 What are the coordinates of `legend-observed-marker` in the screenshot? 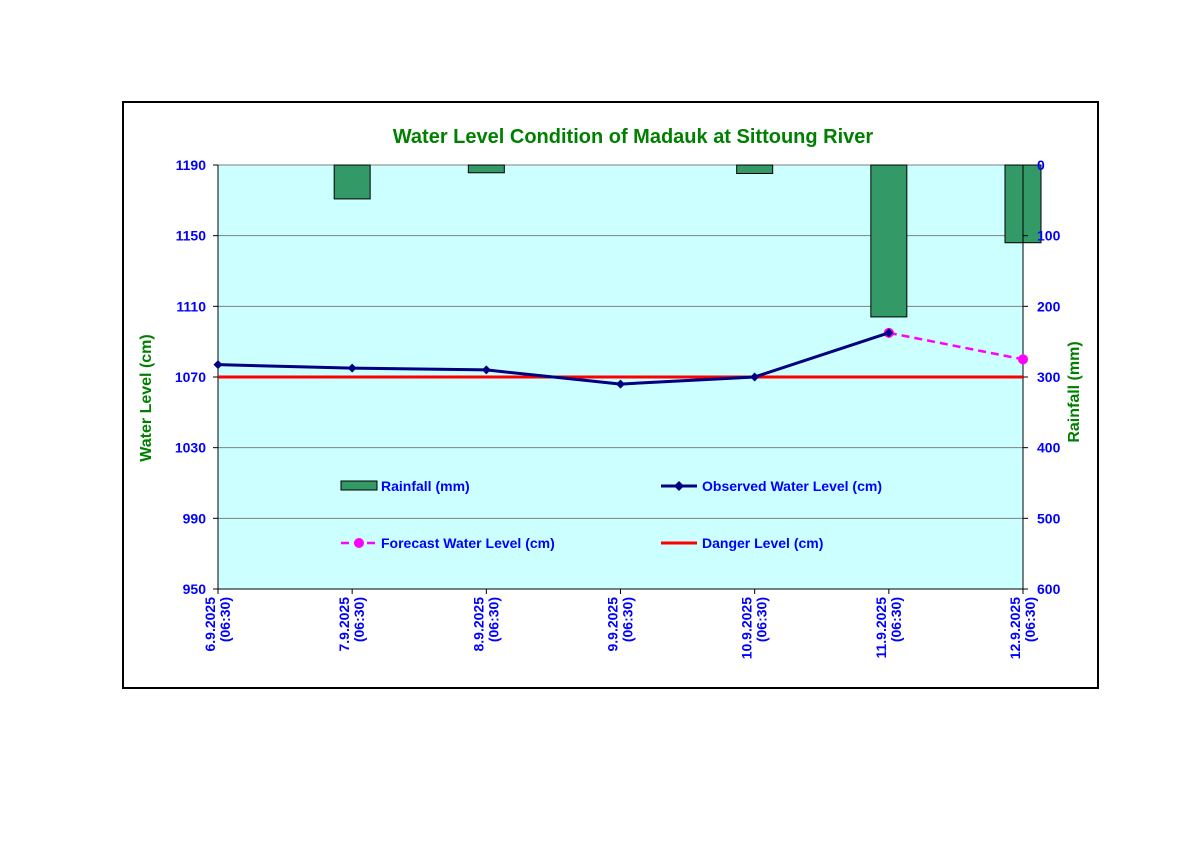 It's located at (679, 486).